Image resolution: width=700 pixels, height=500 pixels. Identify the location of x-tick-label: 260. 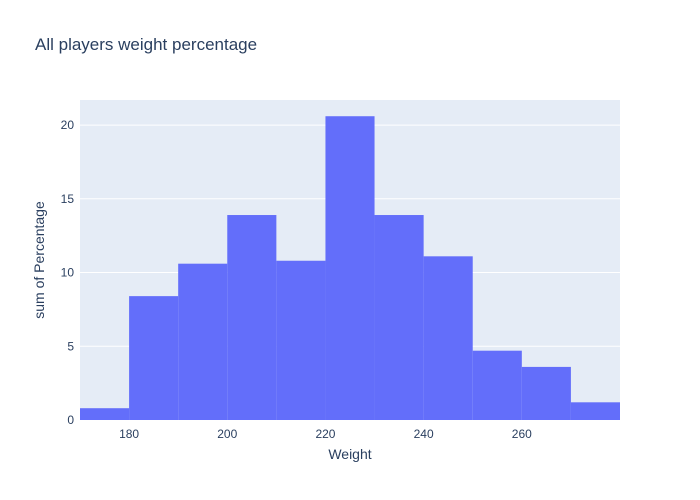
(522, 434).